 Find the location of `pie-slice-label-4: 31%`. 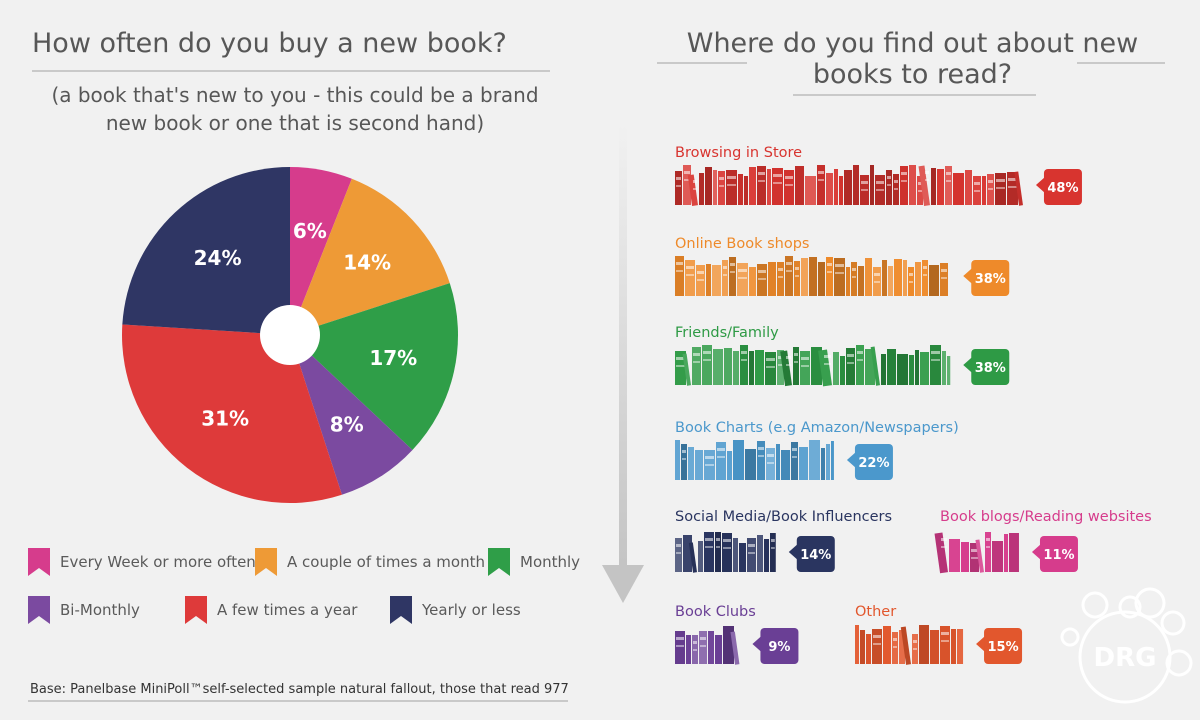

pie-slice-label-4: 31% is located at coordinates (225, 419).